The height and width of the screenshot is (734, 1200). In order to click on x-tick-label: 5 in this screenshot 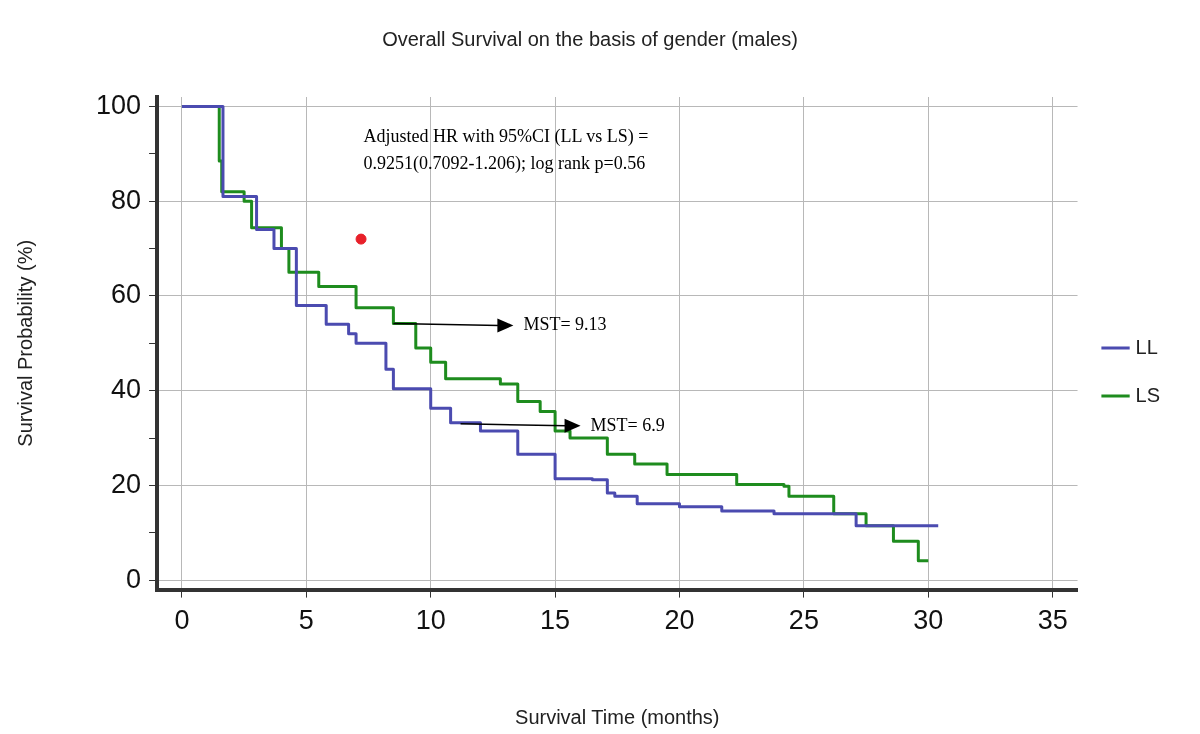, I will do `click(306, 620)`.